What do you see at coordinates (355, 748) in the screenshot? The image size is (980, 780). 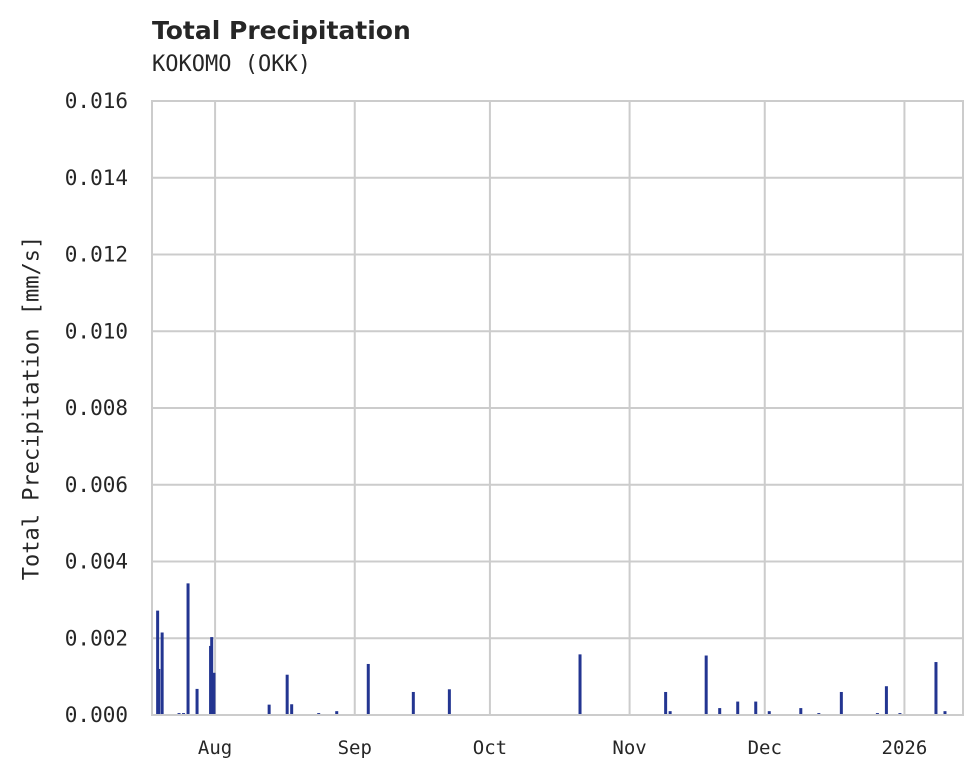 I see `x-tick-label: Sep` at bounding box center [355, 748].